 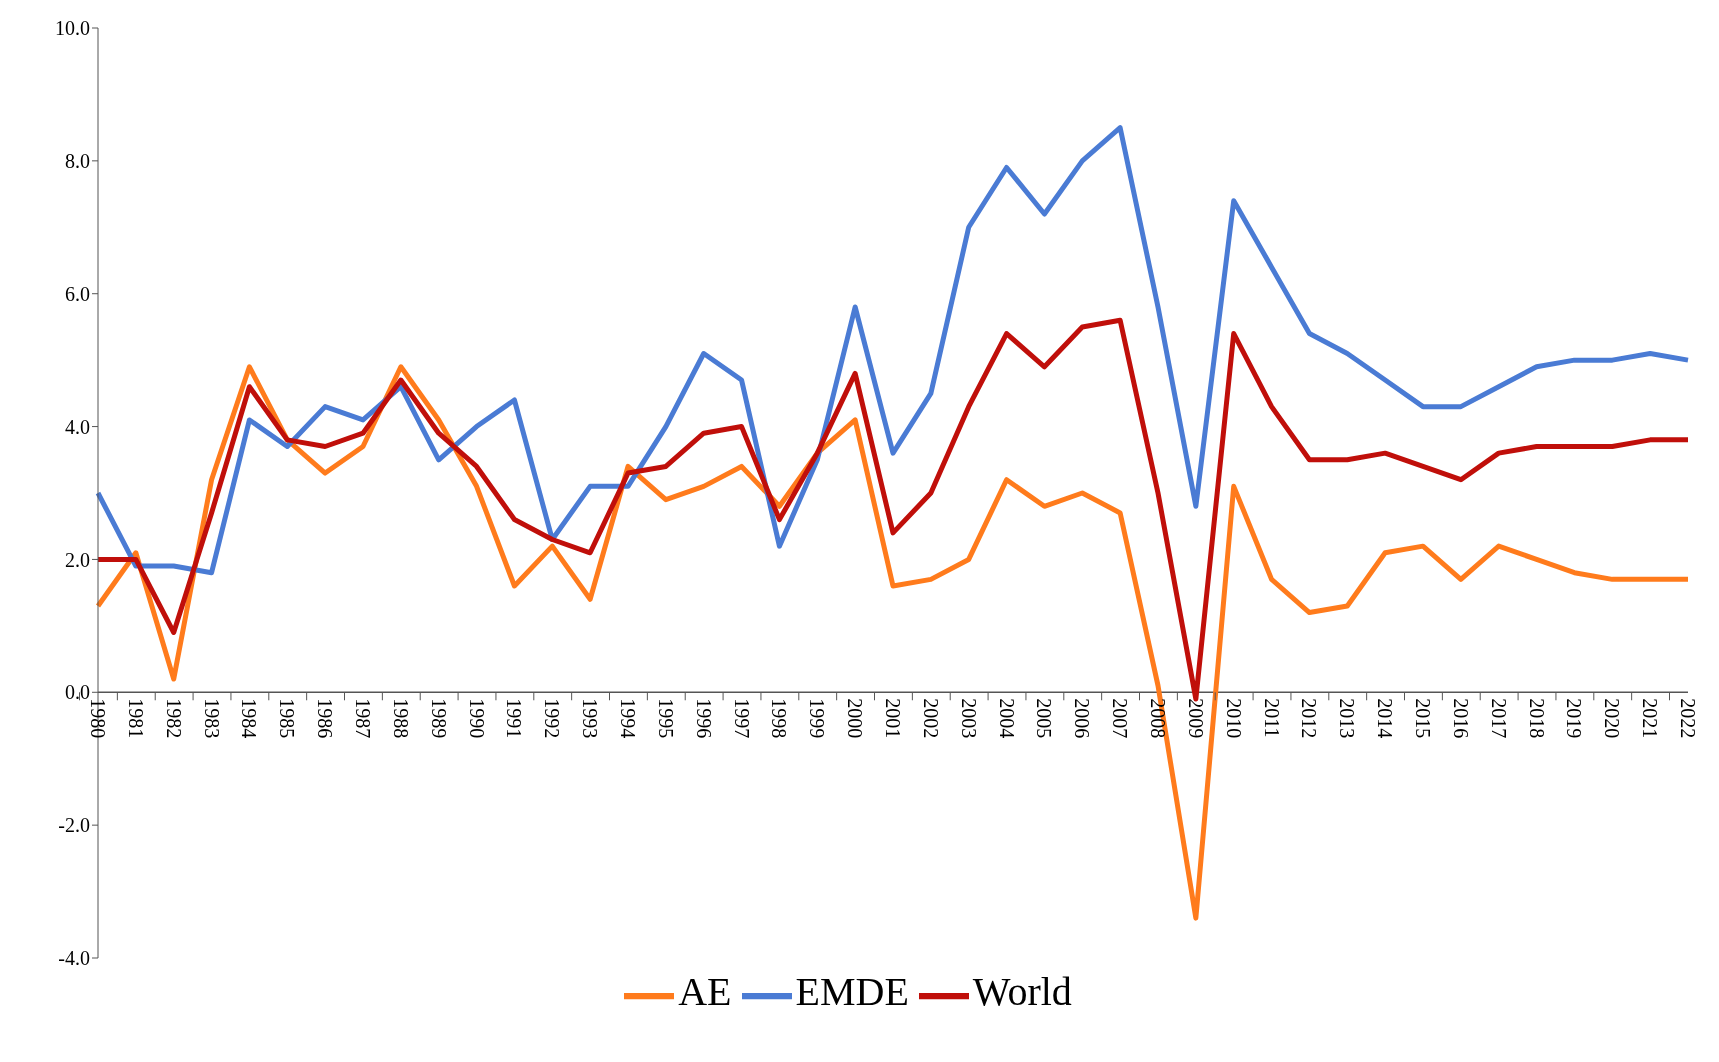 What do you see at coordinates (77, 692) in the screenshot?
I see `y-tick-label: 0.0` at bounding box center [77, 692].